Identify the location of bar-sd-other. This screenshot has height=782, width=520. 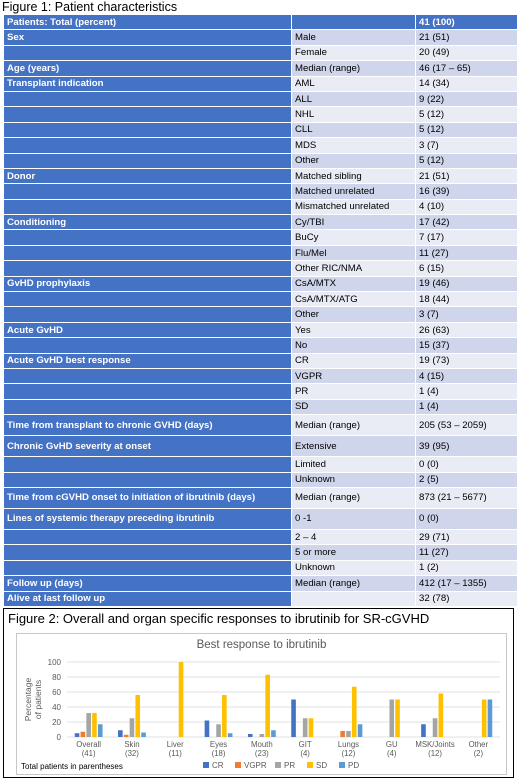
(484, 718).